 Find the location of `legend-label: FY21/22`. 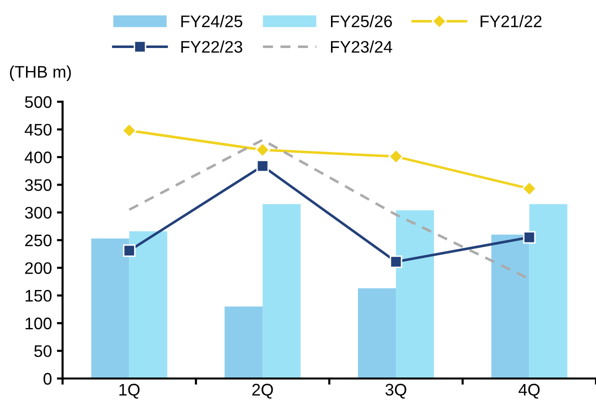

legend-label: FY21/22 is located at coordinates (511, 21).